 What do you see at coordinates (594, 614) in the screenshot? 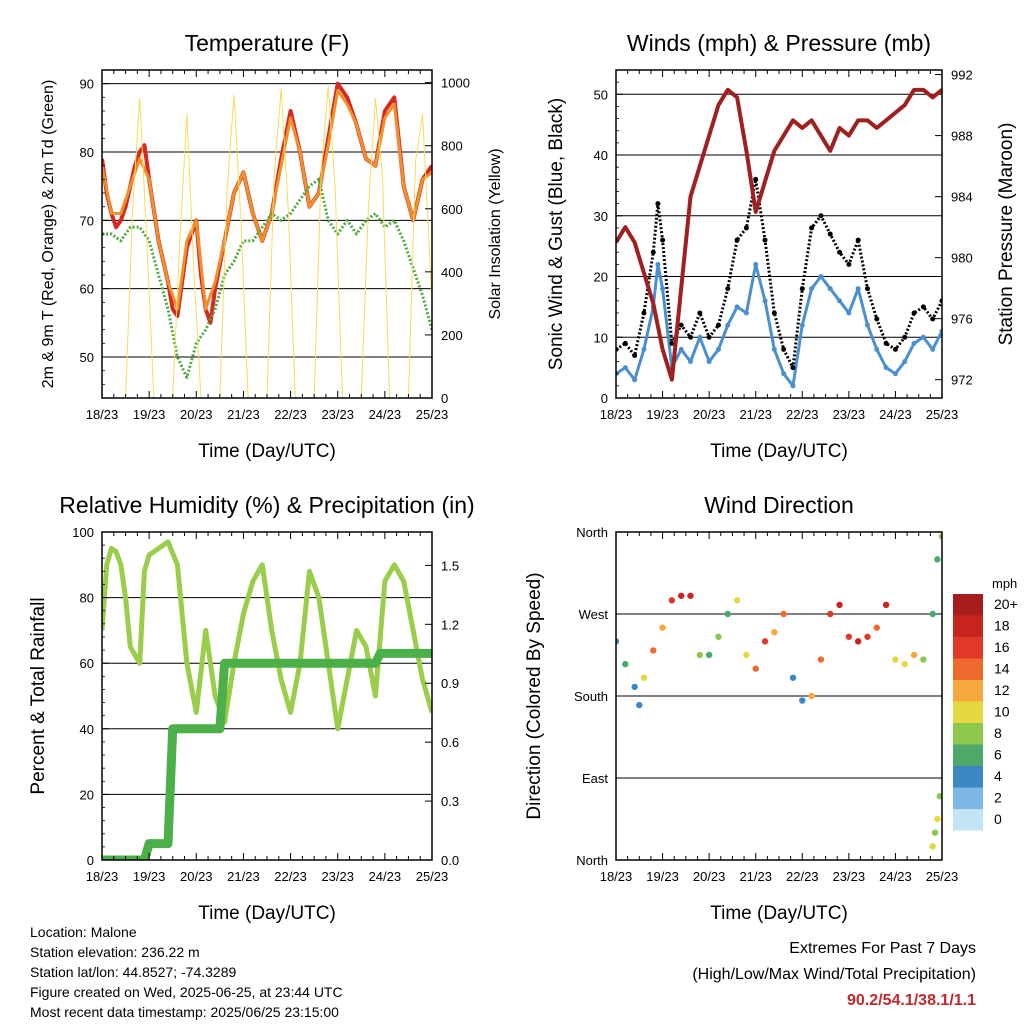
I see `y-tick-label: West` at bounding box center [594, 614].